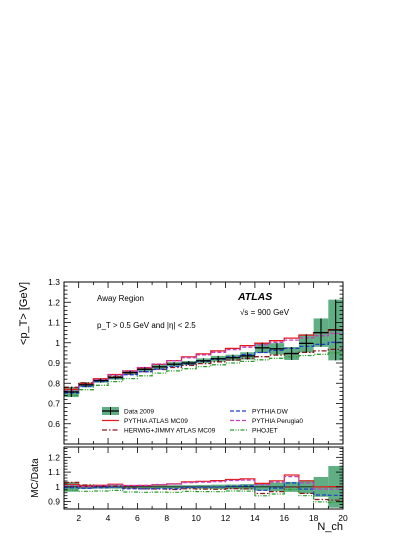  I want to click on ratio-y-ticks: 0.9 1 1.1 1.2, so click(195, 478).